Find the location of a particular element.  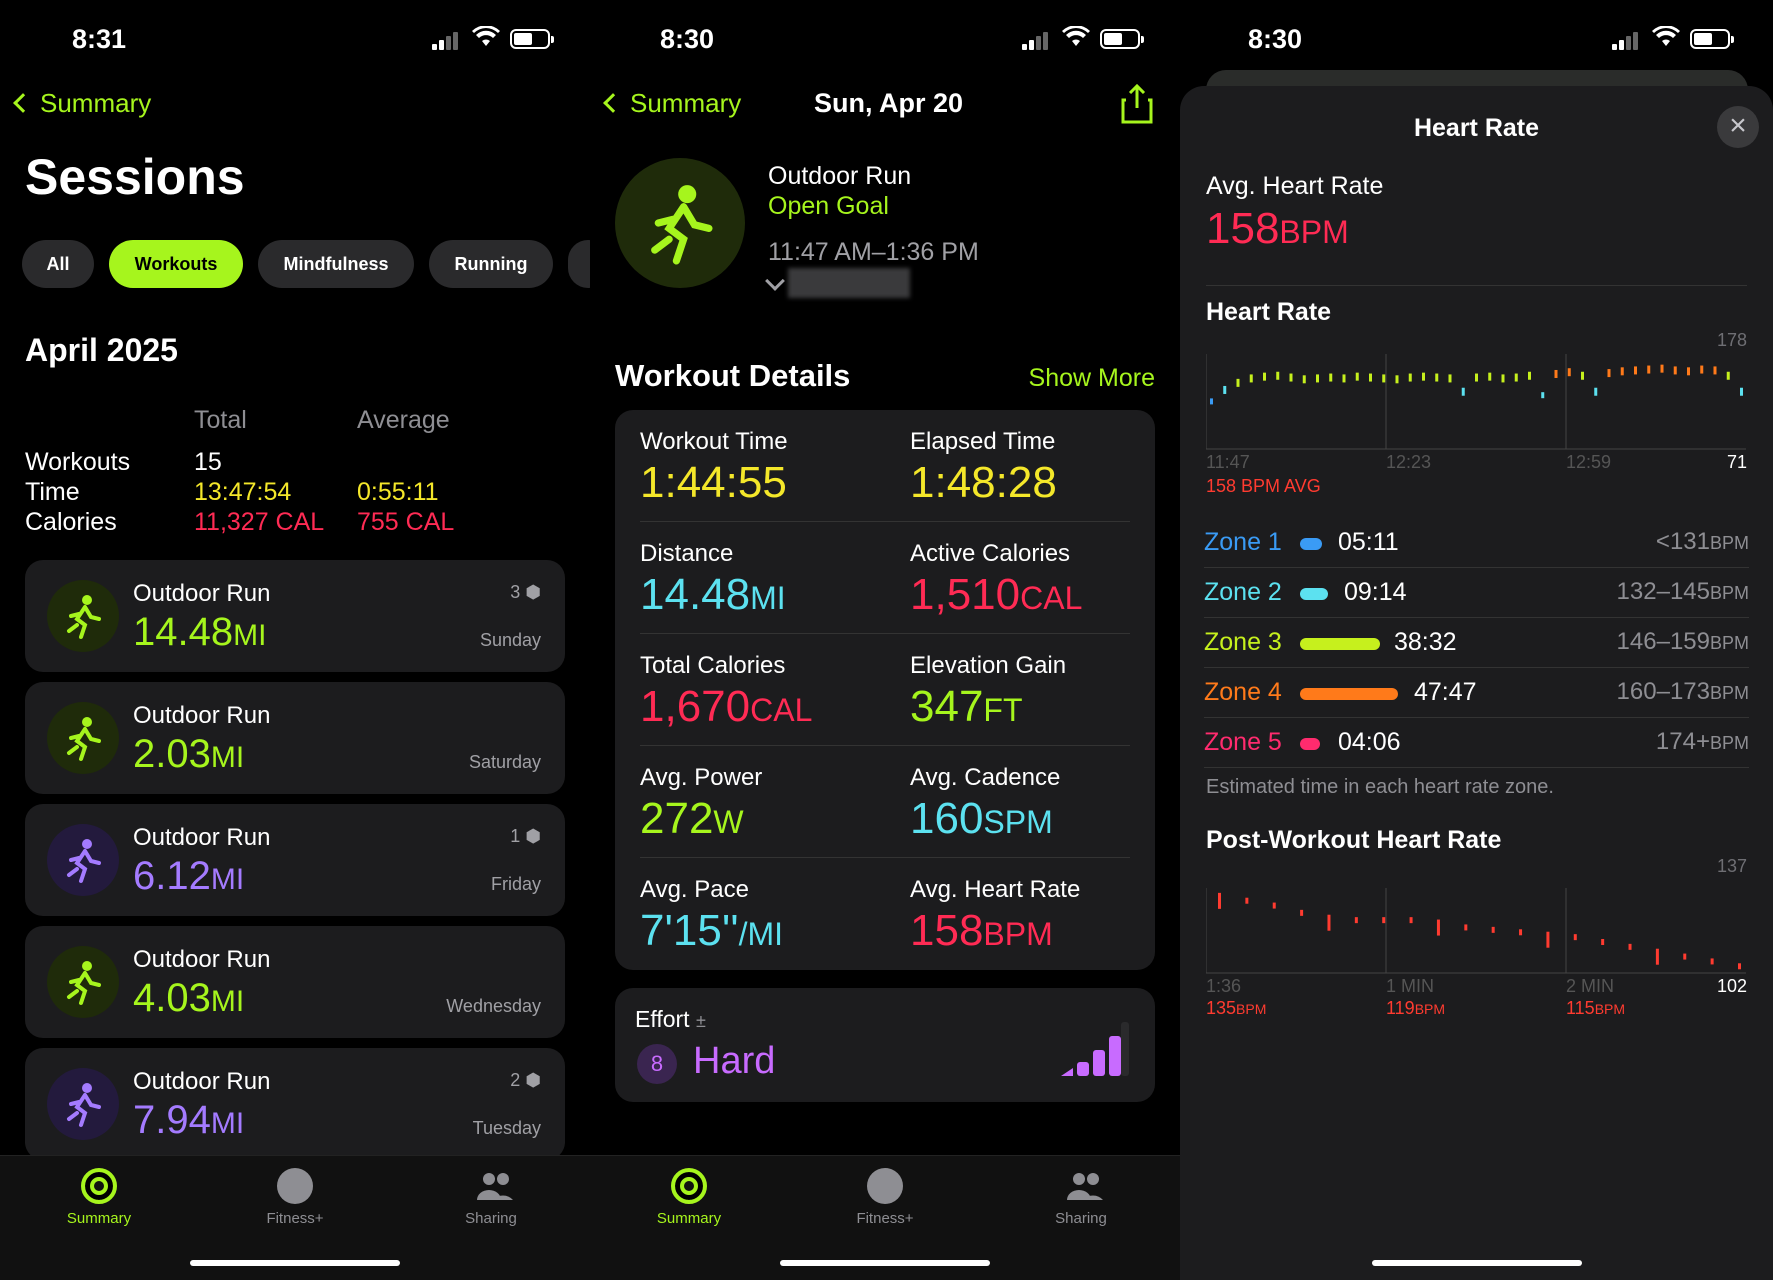

tab-bar: Summary Fitness+ Sharing is located at coordinates (885, 1217).